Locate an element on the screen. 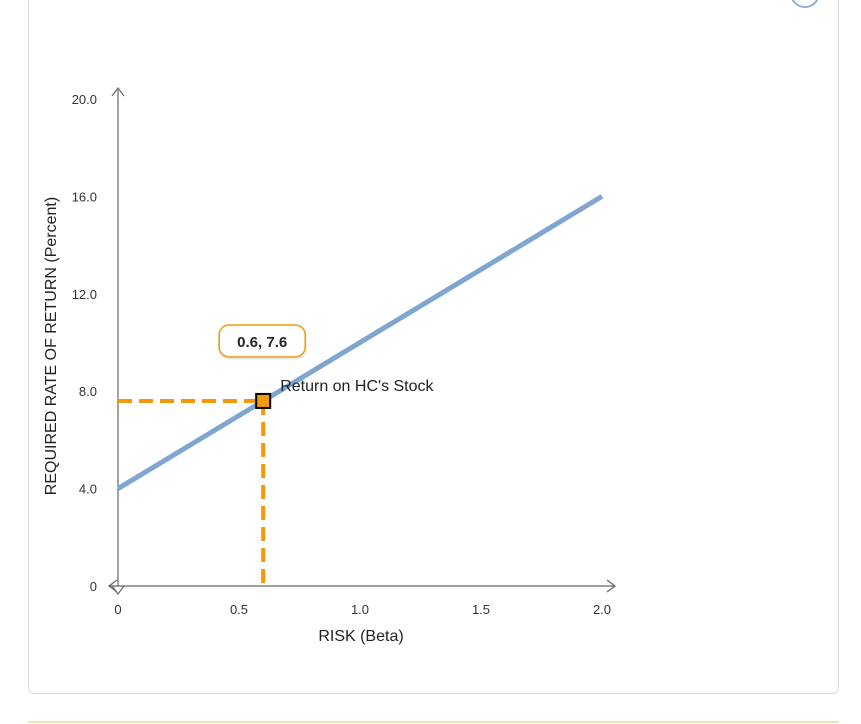 This screenshot has width=861, height=724. x-tick-label: 1.0 is located at coordinates (360, 609).